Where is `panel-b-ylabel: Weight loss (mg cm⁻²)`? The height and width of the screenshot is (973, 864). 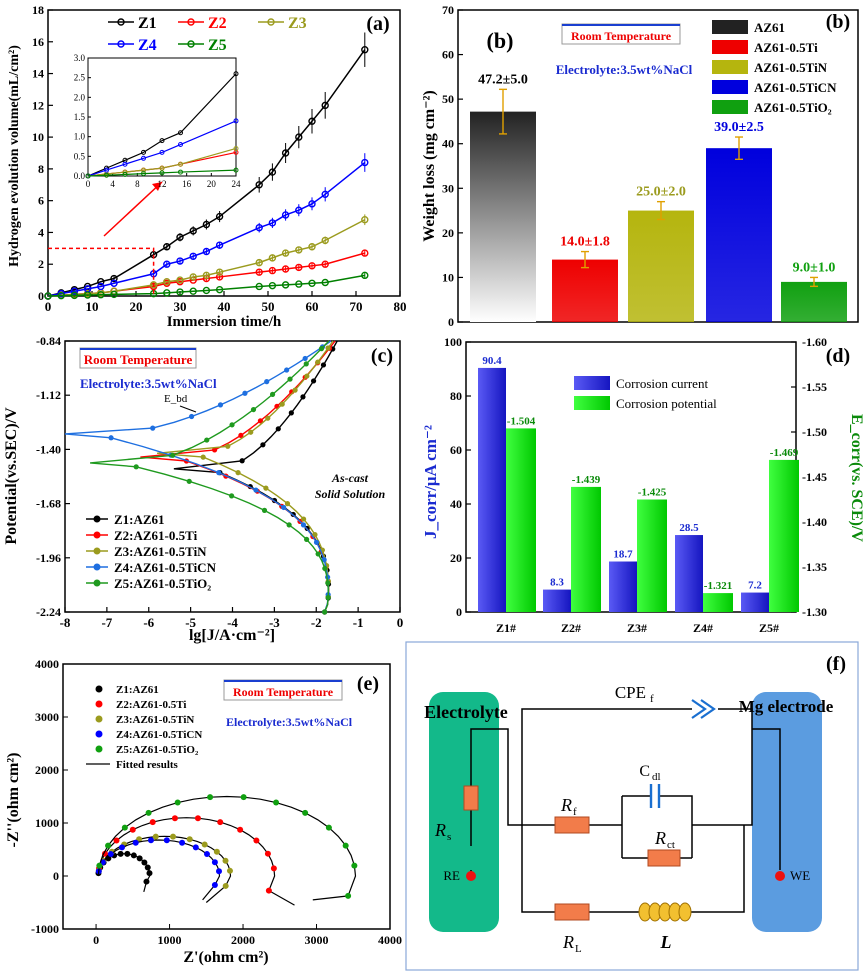
panel-b-ylabel: Weight loss (mg cm⁻²) is located at coordinates (429, 165).